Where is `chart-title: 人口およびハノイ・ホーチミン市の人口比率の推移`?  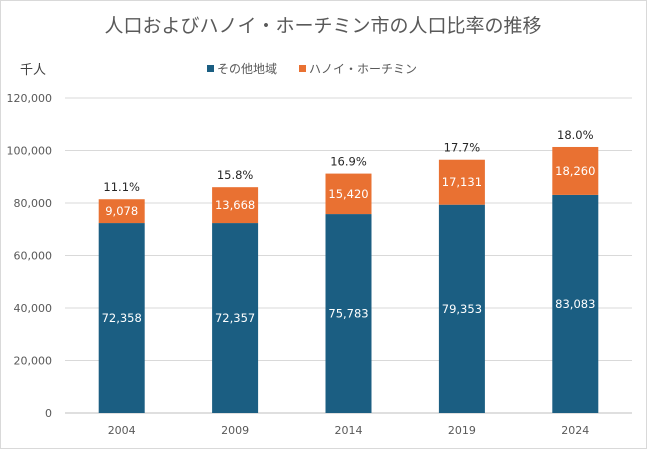
chart-title: 人口およびハノイ・ホーチミン市の人口比率の推移 is located at coordinates (322, 26).